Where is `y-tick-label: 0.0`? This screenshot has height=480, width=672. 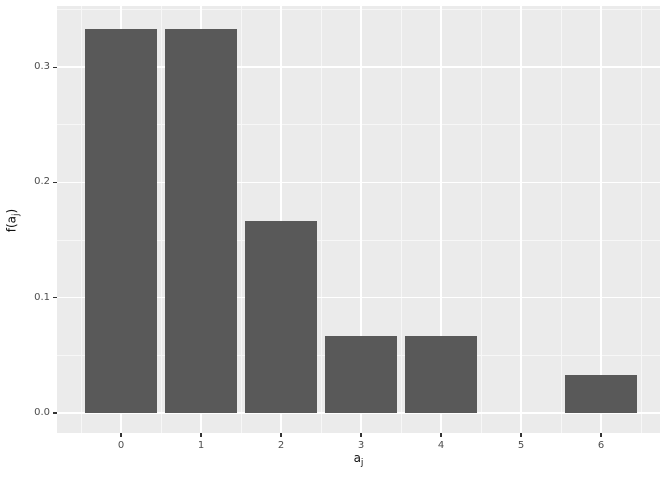 y-tick-label: 0.0 is located at coordinates (42, 412).